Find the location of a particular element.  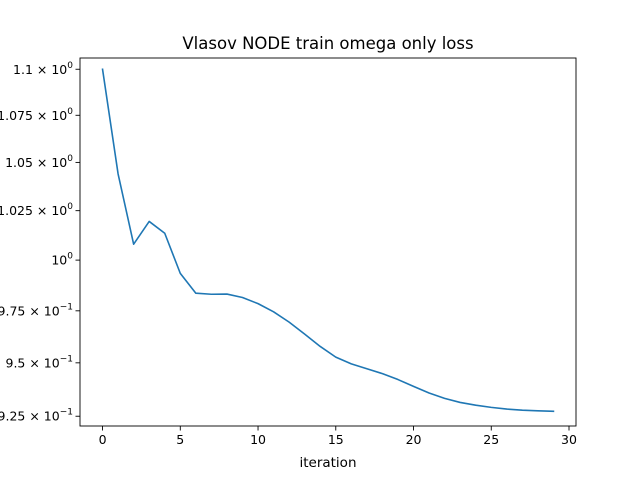

x-tick-label: 20 is located at coordinates (414, 439).